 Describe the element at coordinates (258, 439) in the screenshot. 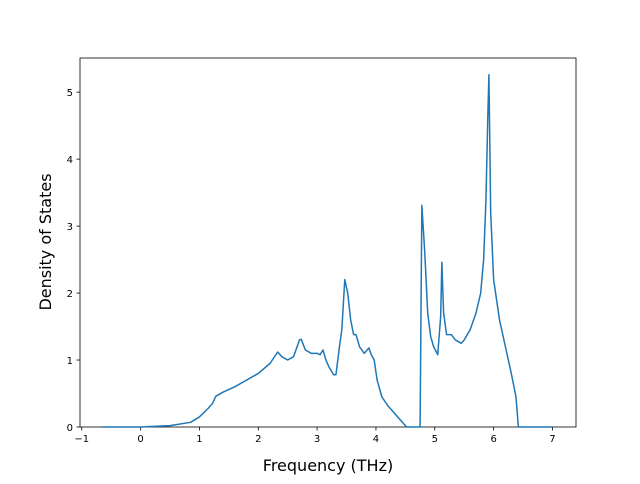

I see `x-tick-label: 2` at that location.